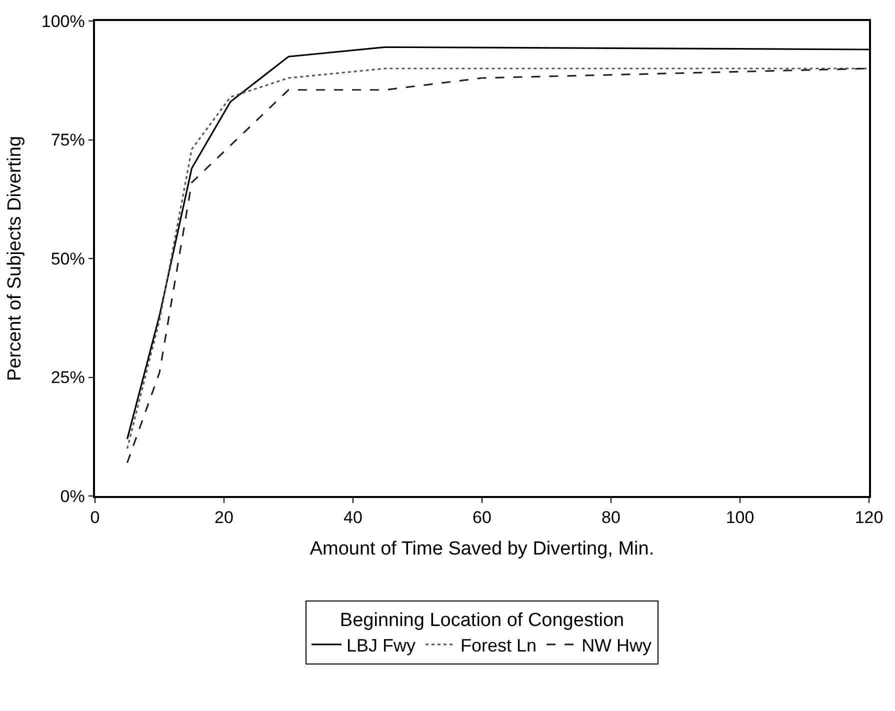  I want to click on x-tick-label: 100, so click(740, 518).